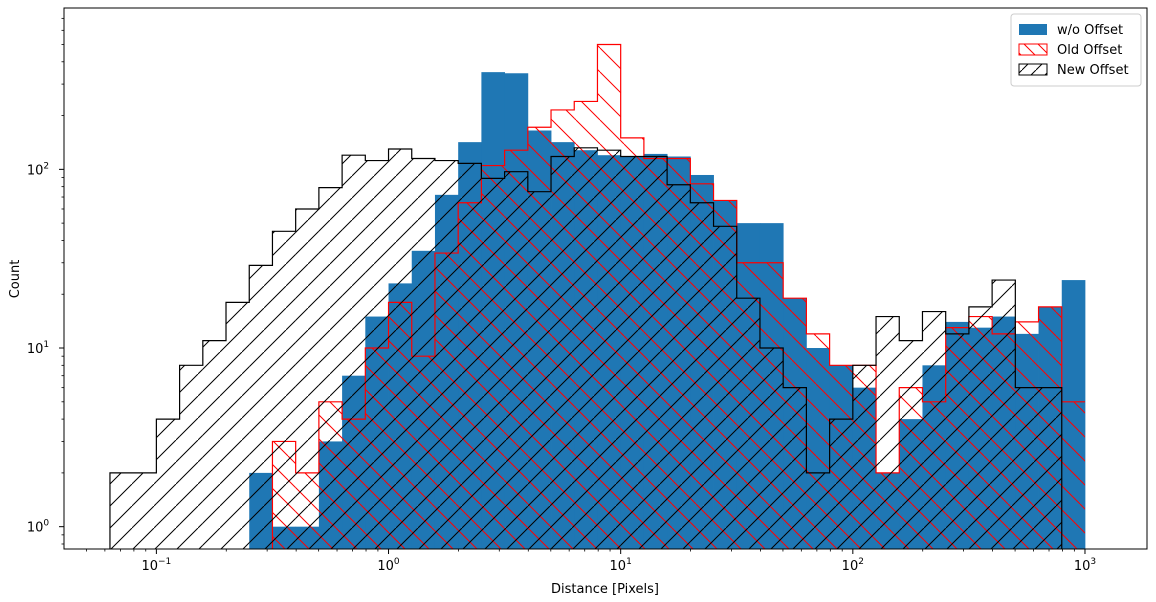 This screenshot has height=602, width=1156. What do you see at coordinates (38, 527) in the screenshot?
I see `y-tick-label: 100` at bounding box center [38, 527].